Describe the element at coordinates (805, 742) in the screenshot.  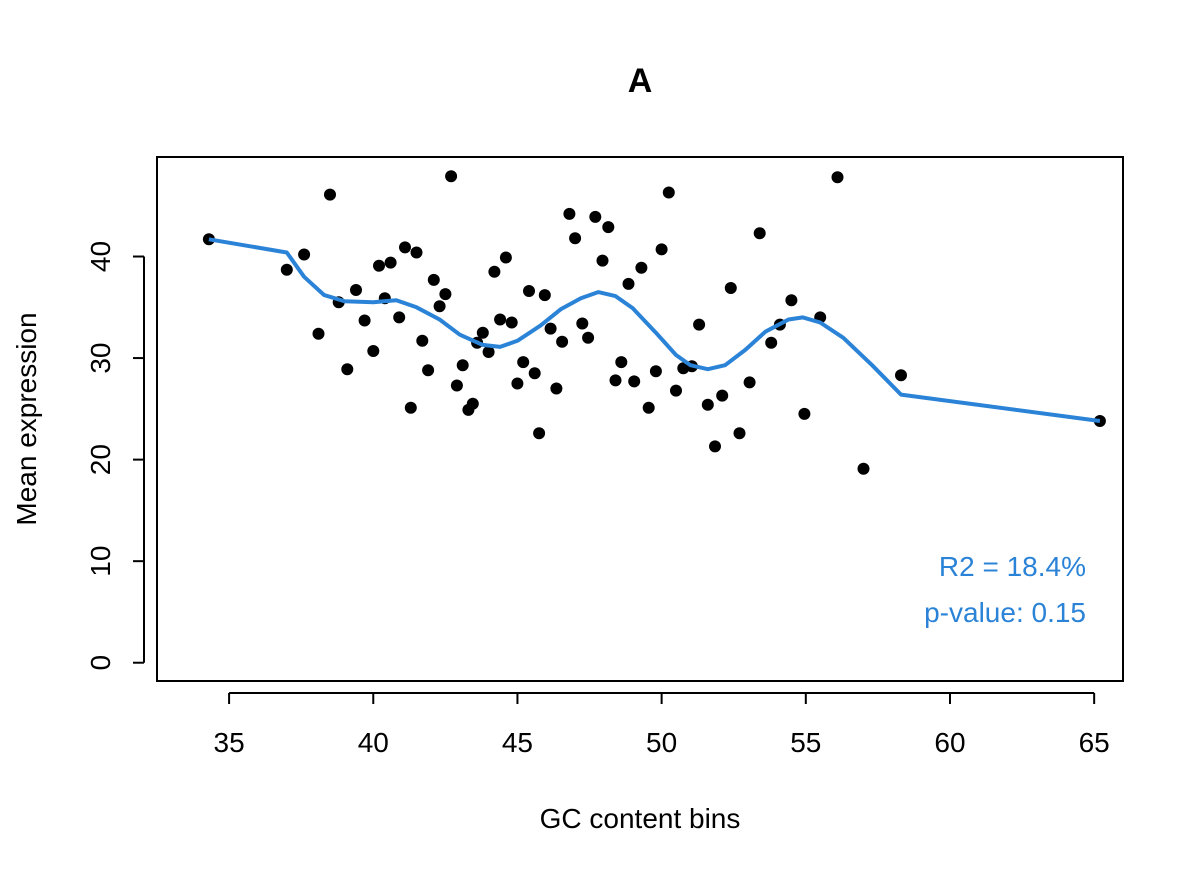
I see `x-tick-label: 55` at that location.